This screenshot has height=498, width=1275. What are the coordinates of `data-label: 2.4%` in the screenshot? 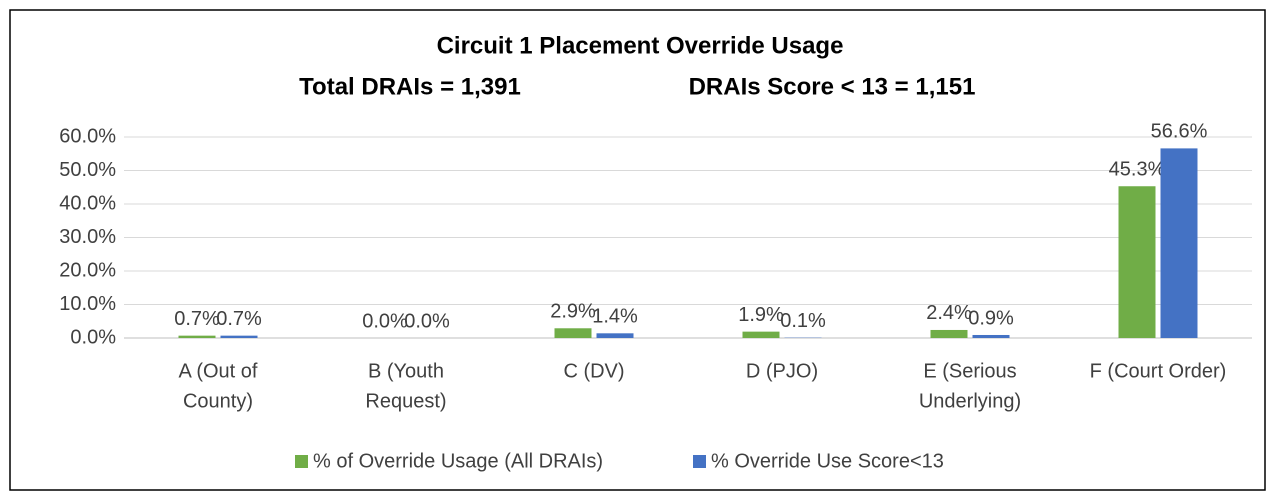 It's located at (949, 313).